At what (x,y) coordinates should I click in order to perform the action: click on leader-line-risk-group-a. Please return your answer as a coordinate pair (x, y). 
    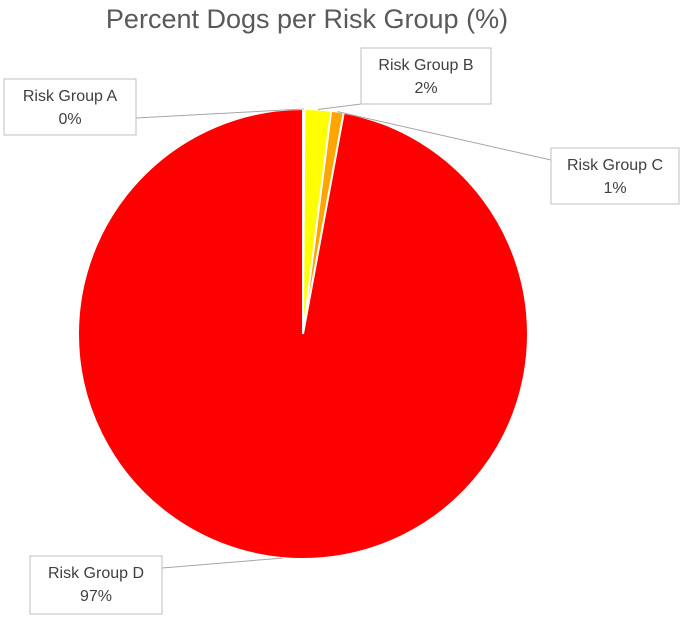
    Looking at the image, I should click on (219, 113).